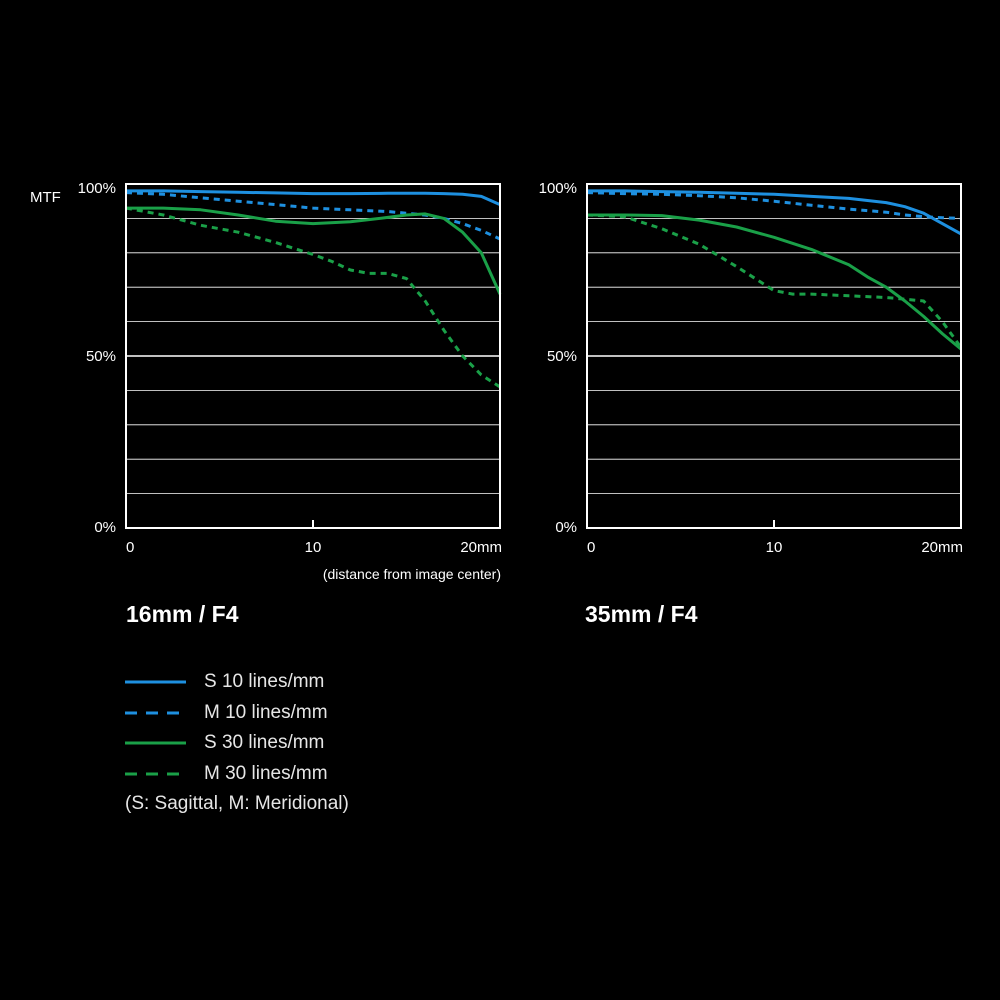 The width and height of the screenshot is (1000, 1000). What do you see at coordinates (266, 773) in the screenshot?
I see `legend-label-m30: M 30 lines/mm` at bounding box center [266, 773].